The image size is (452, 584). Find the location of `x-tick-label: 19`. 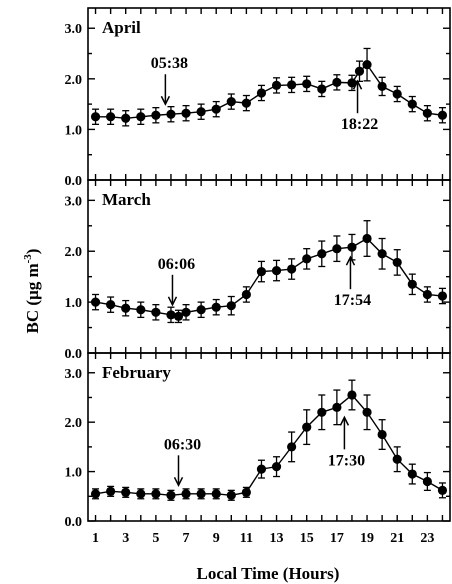

x-tick-label: 19 is located at coordinates (367, 538).